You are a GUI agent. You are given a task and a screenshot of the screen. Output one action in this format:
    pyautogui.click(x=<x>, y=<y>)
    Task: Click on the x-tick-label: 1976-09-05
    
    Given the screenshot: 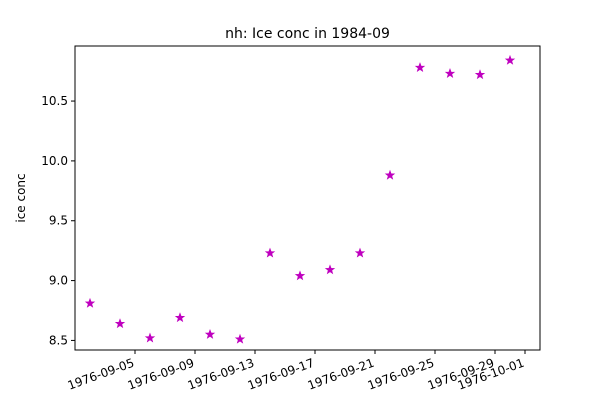 What is the action you would take?
    pyautogui.click(x=101, y=374)
    